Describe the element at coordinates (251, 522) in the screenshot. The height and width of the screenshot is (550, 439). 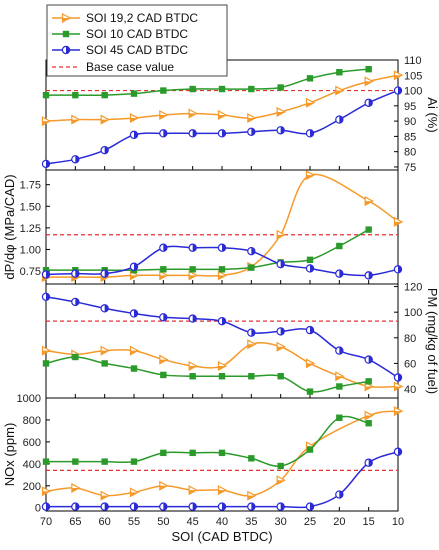
I see `x-tick-label: 35` at that location.